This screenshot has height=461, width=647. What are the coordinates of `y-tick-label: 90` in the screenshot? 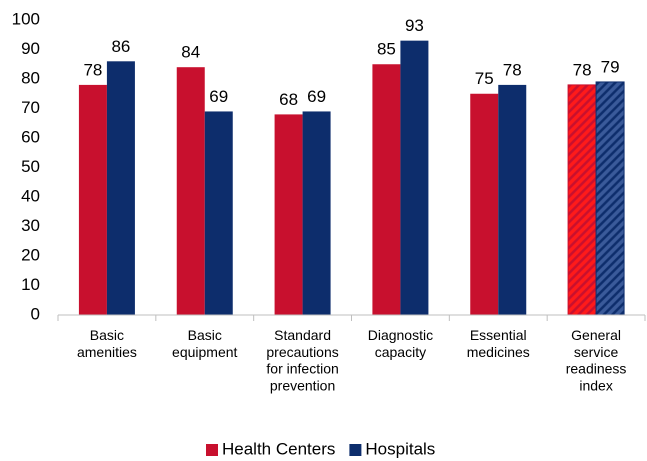 It's located at (30, 48).